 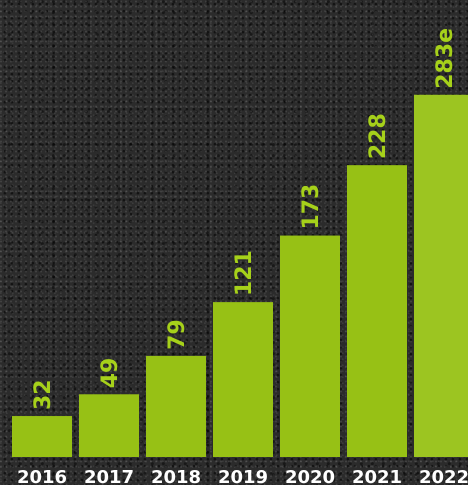 What do you see at coordinates (377, 476) in the screenshot?
I see `x-tick-label-2021: 2021` at bounding box center [377, 476].